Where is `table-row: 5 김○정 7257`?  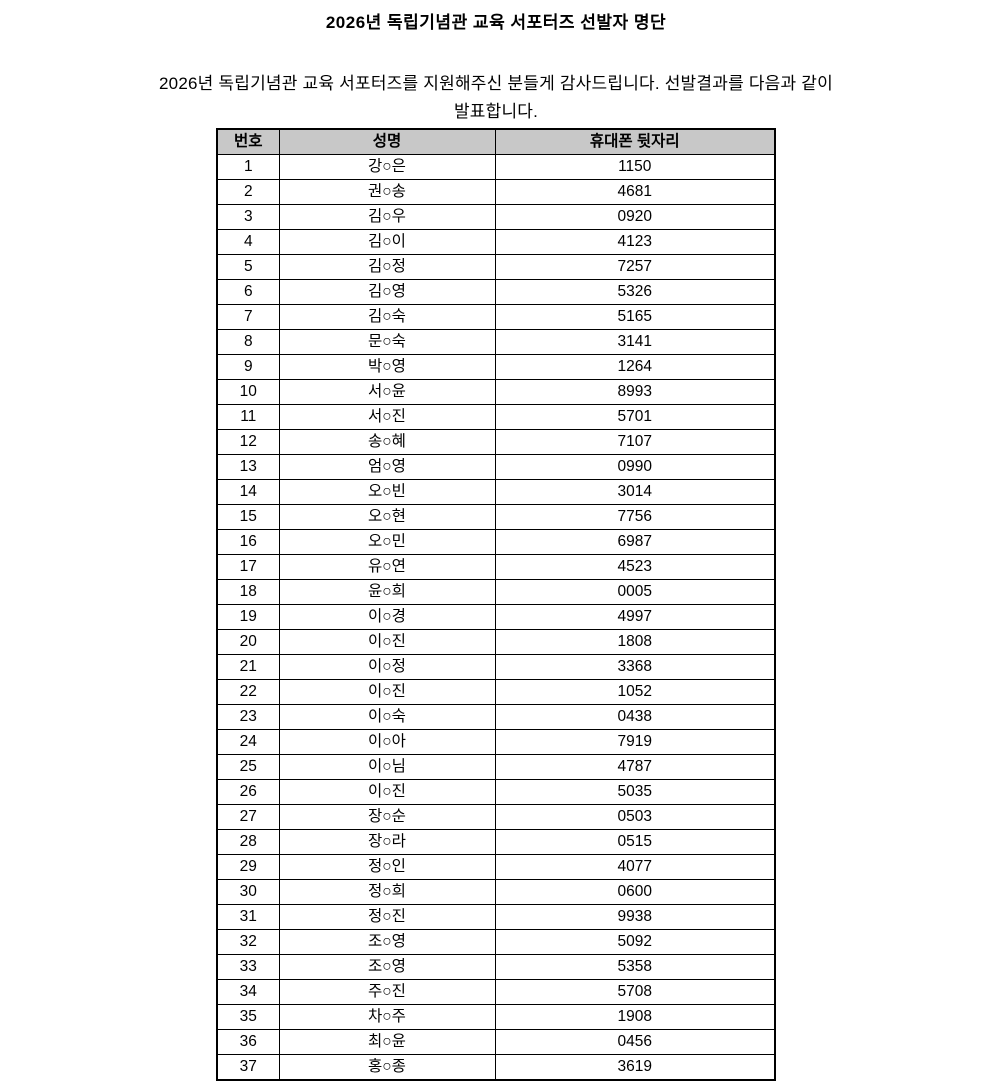 table-row: 5 김○정 7257 is located at coordinates (496, 267).